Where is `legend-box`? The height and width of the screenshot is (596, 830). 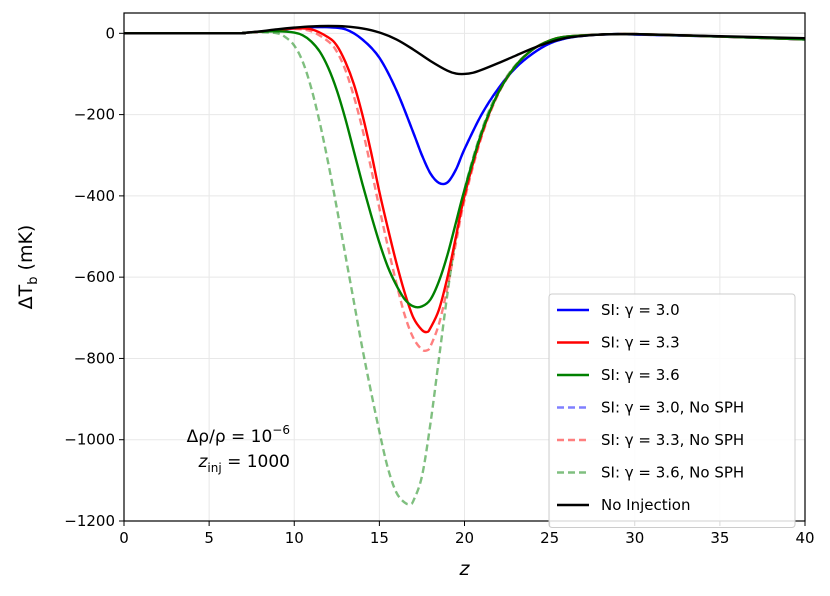
legend-box is located at coordinates (672, 410).